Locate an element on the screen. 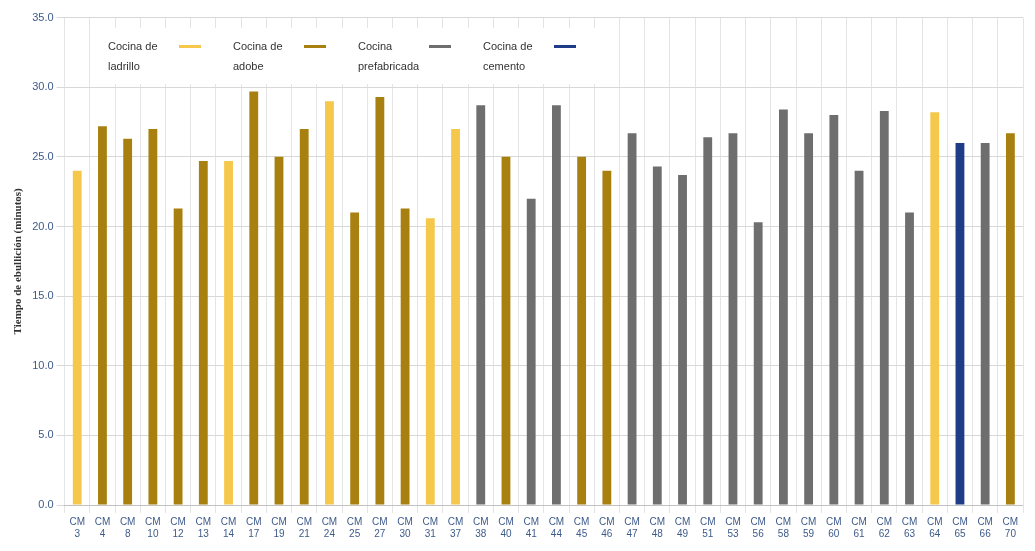 This screenshot has height=551, width=1035. x-tick-label: CM 40 is located at coordinates (506, 527).